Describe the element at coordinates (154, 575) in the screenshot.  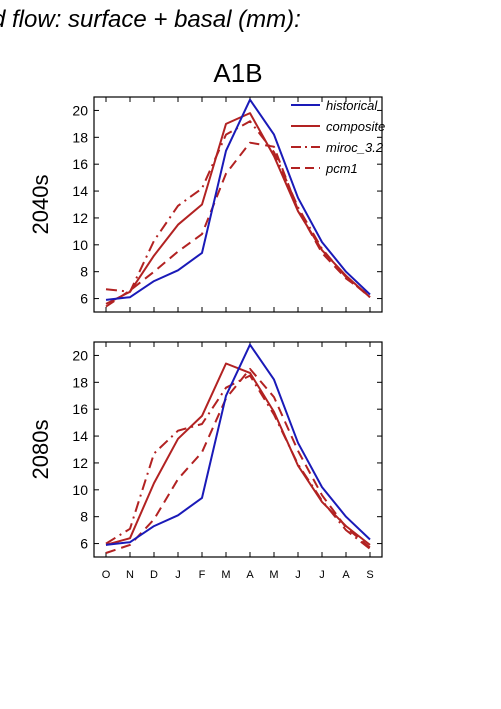
I see `x-tick-label: D` at that location.